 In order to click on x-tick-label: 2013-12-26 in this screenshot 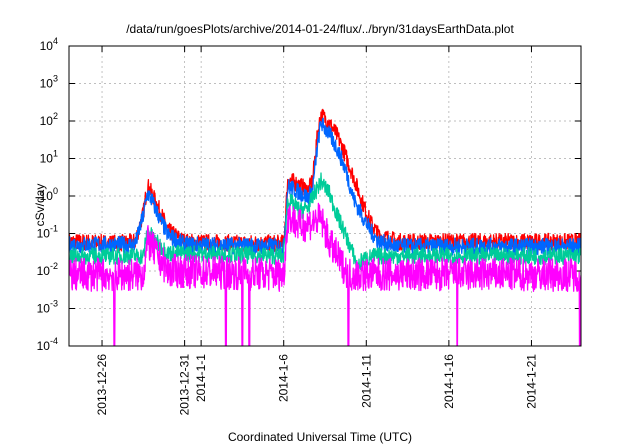, I will do `click(102, 385)`.